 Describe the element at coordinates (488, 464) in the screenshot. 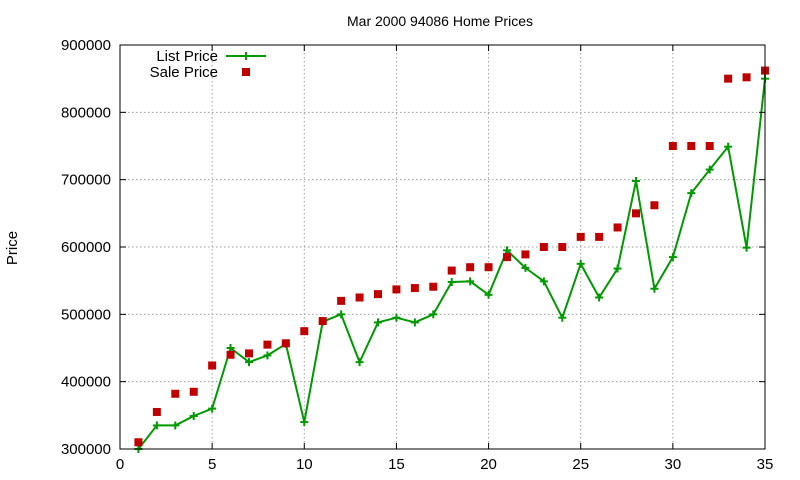

I see `x-tick-label: 20` at that location.